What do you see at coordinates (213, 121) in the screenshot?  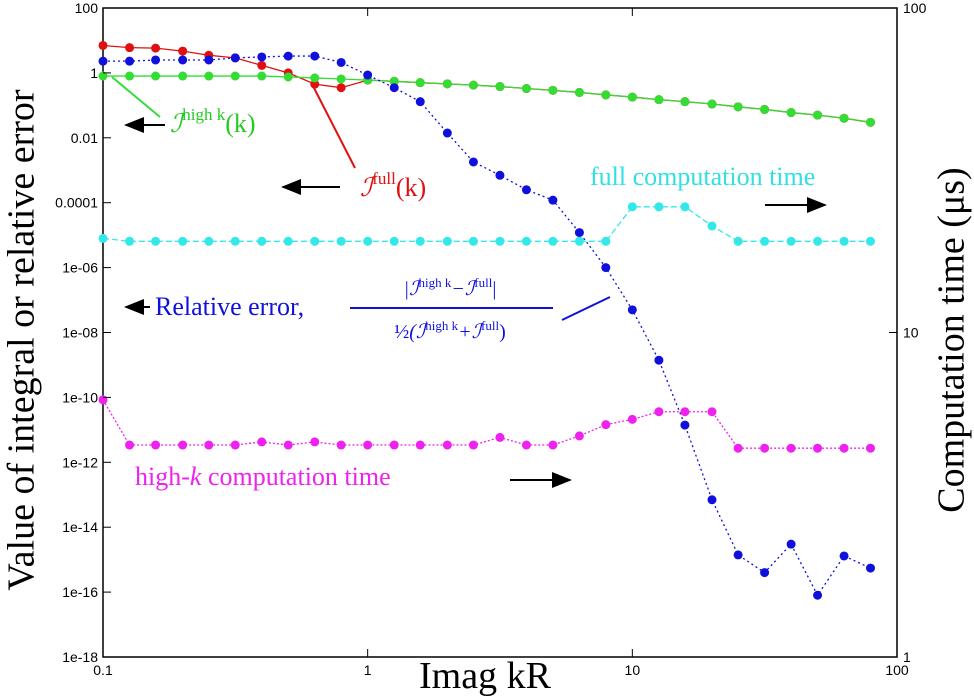 I see `annotation: ℐhigh k(k)` at bounding box center [213, 121].